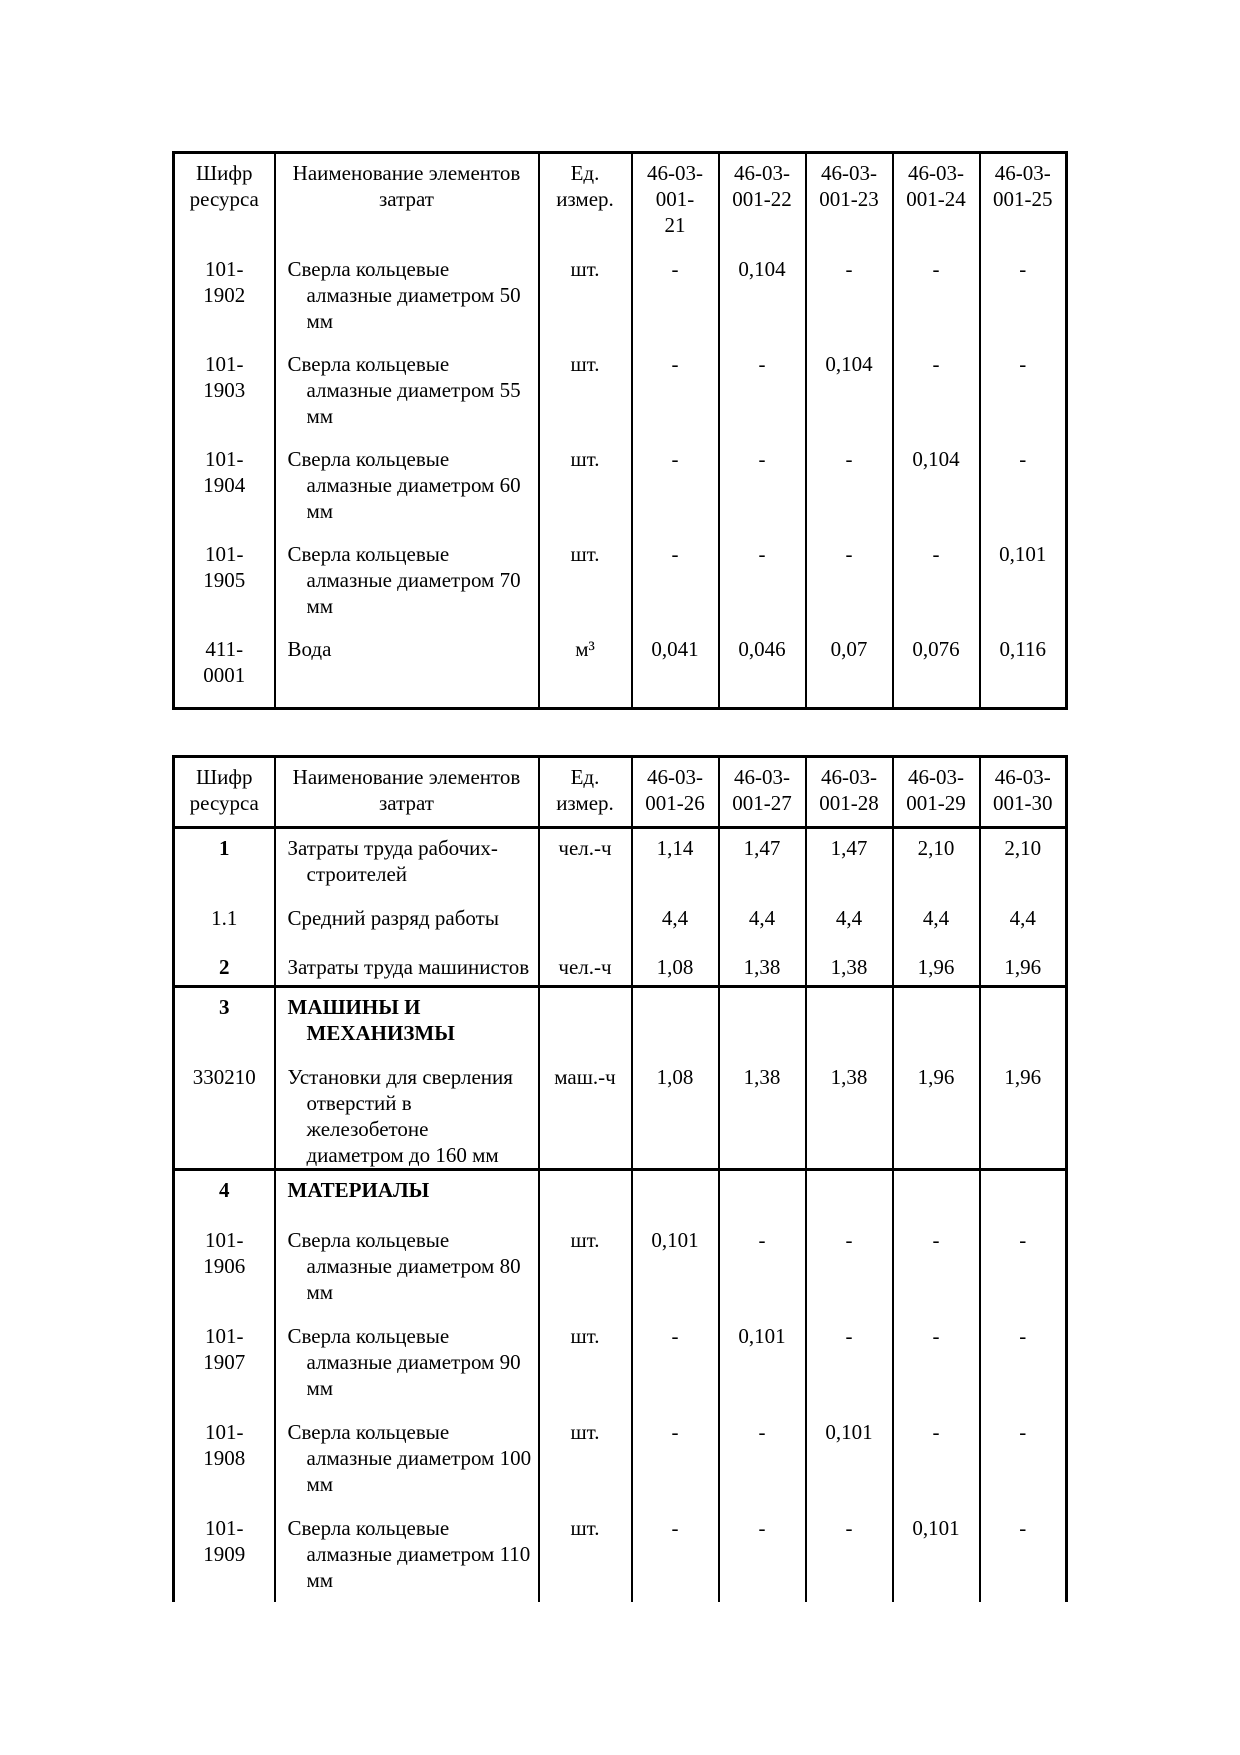 The image size is (1240, 1755). I want to click on header-unit: Ед. измер., so click(584, 792).